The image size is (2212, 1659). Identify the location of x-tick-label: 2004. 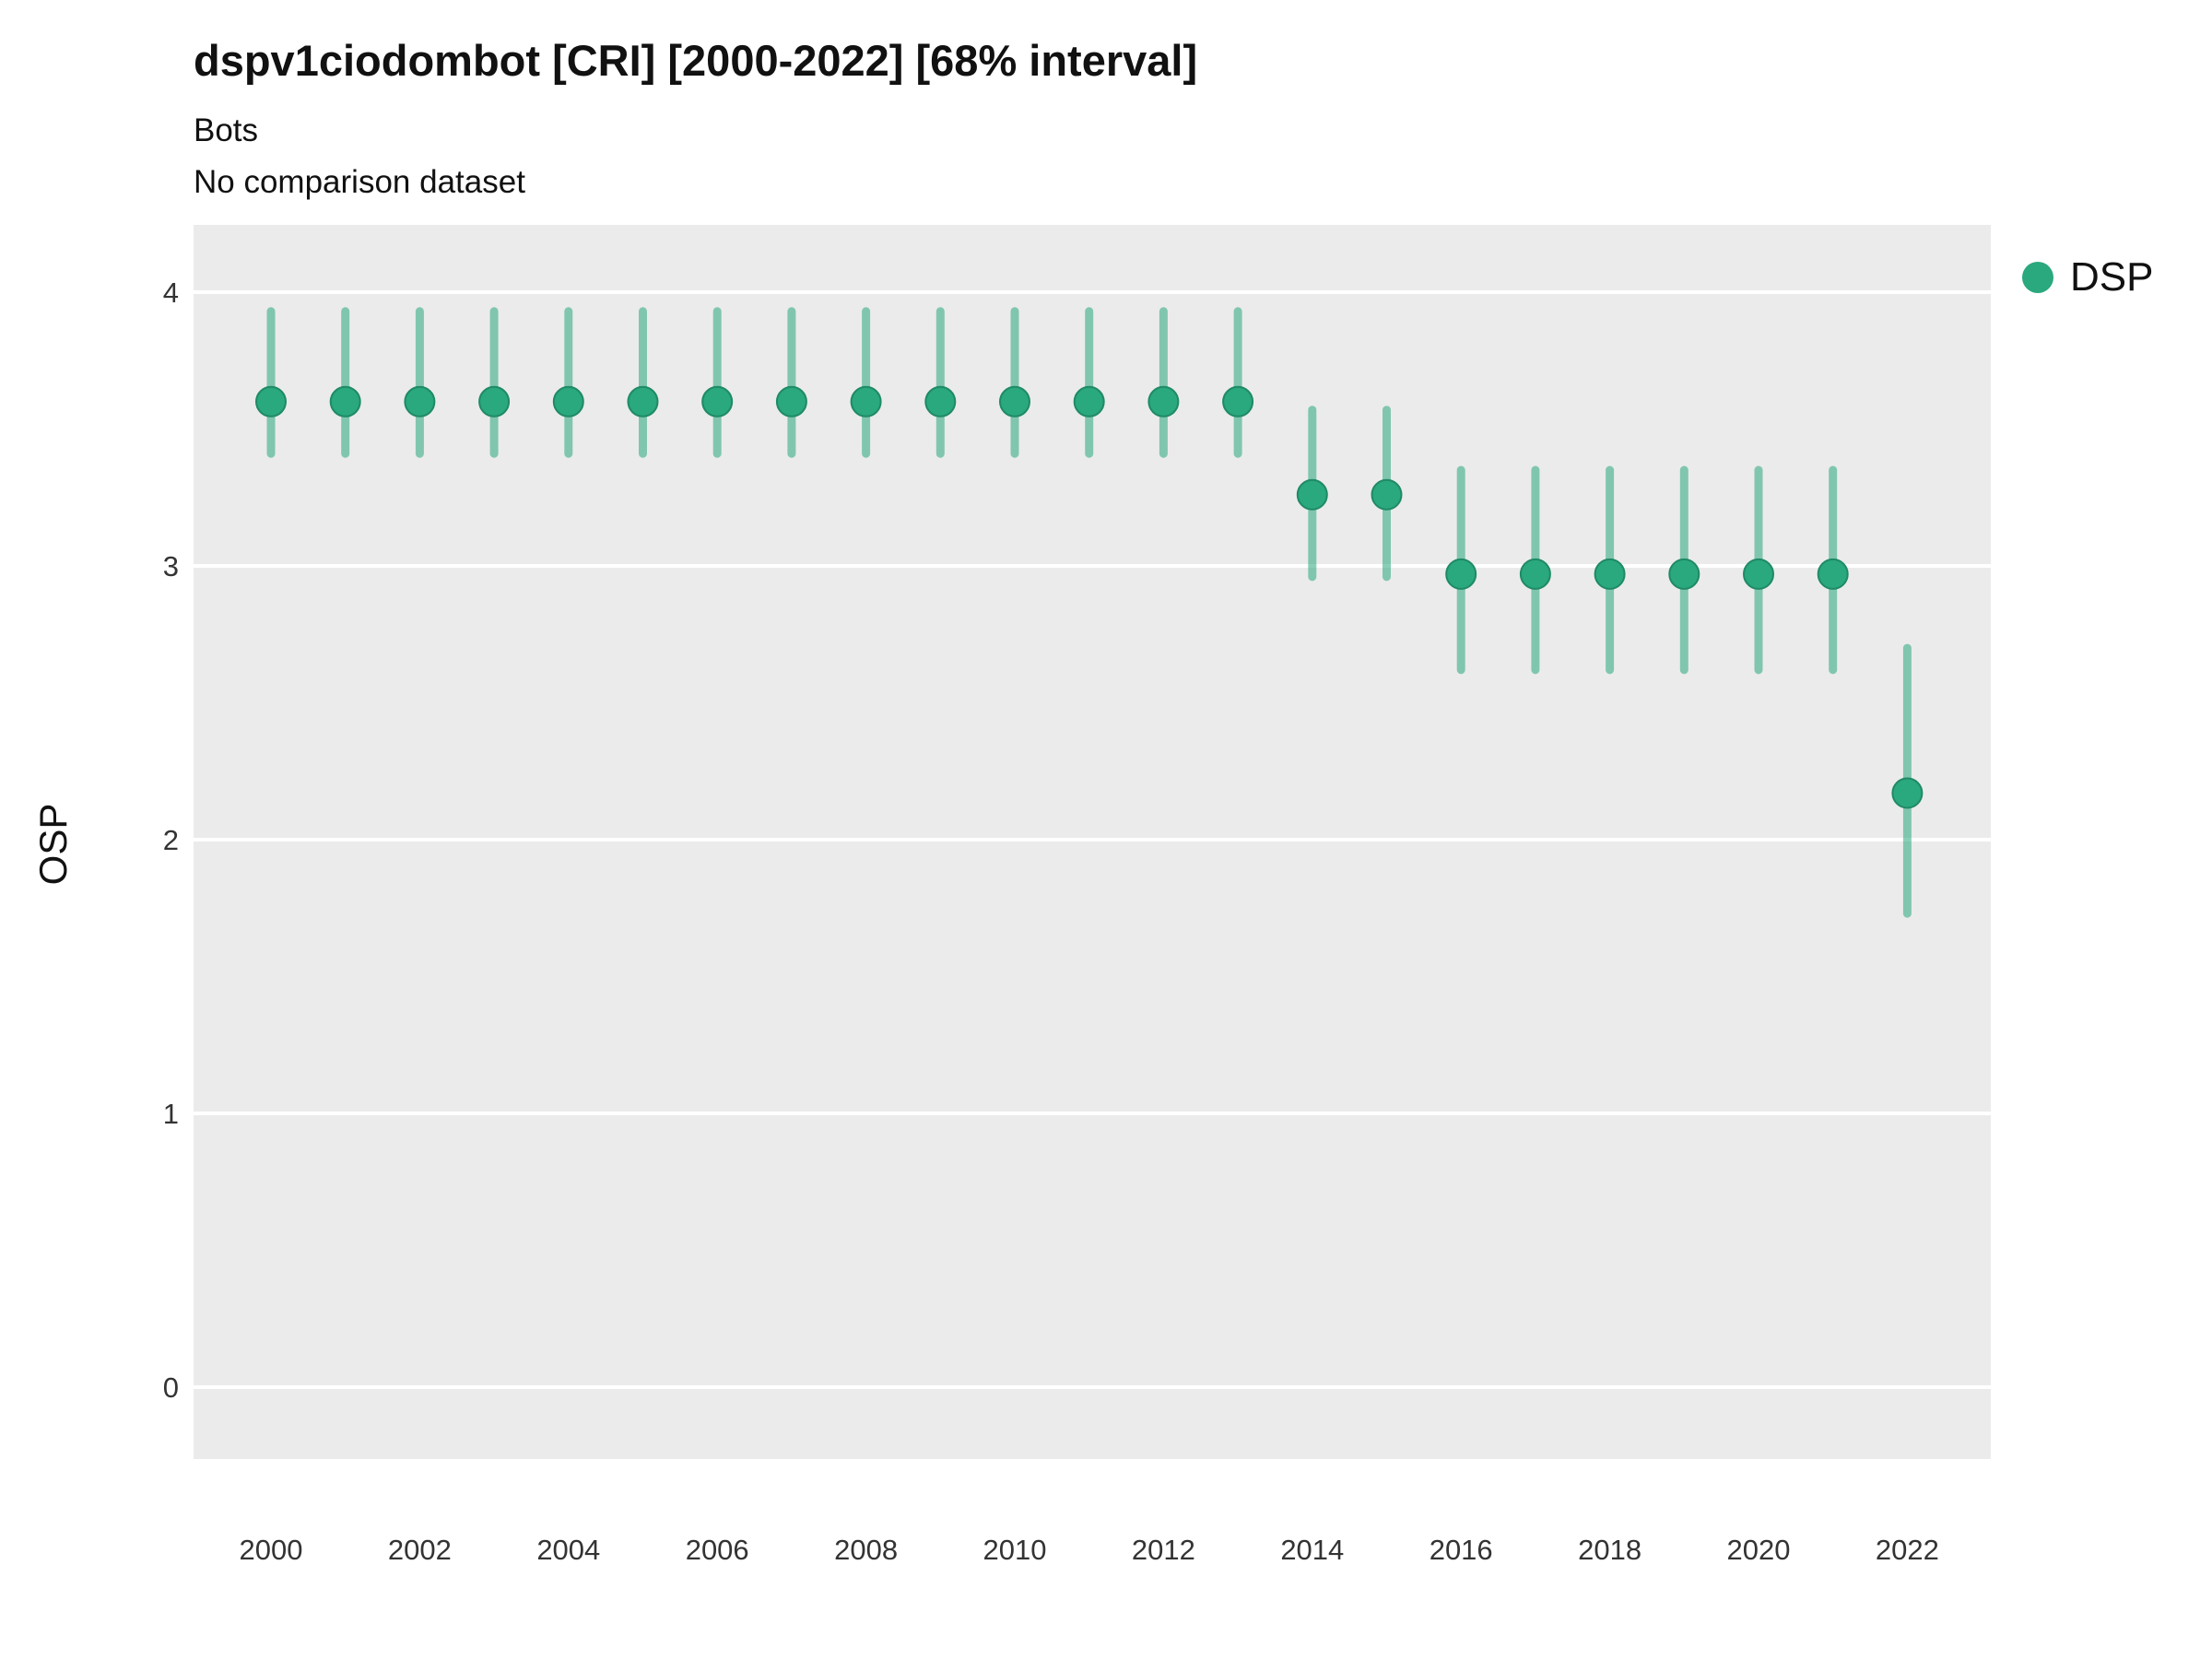
(568, 1550).